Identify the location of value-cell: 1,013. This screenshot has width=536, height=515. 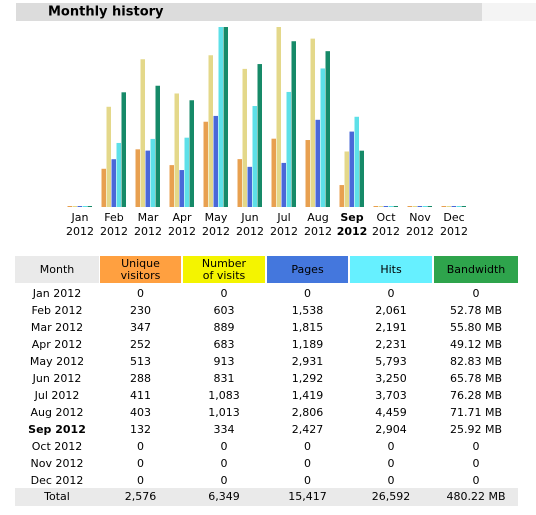
(224, 412).